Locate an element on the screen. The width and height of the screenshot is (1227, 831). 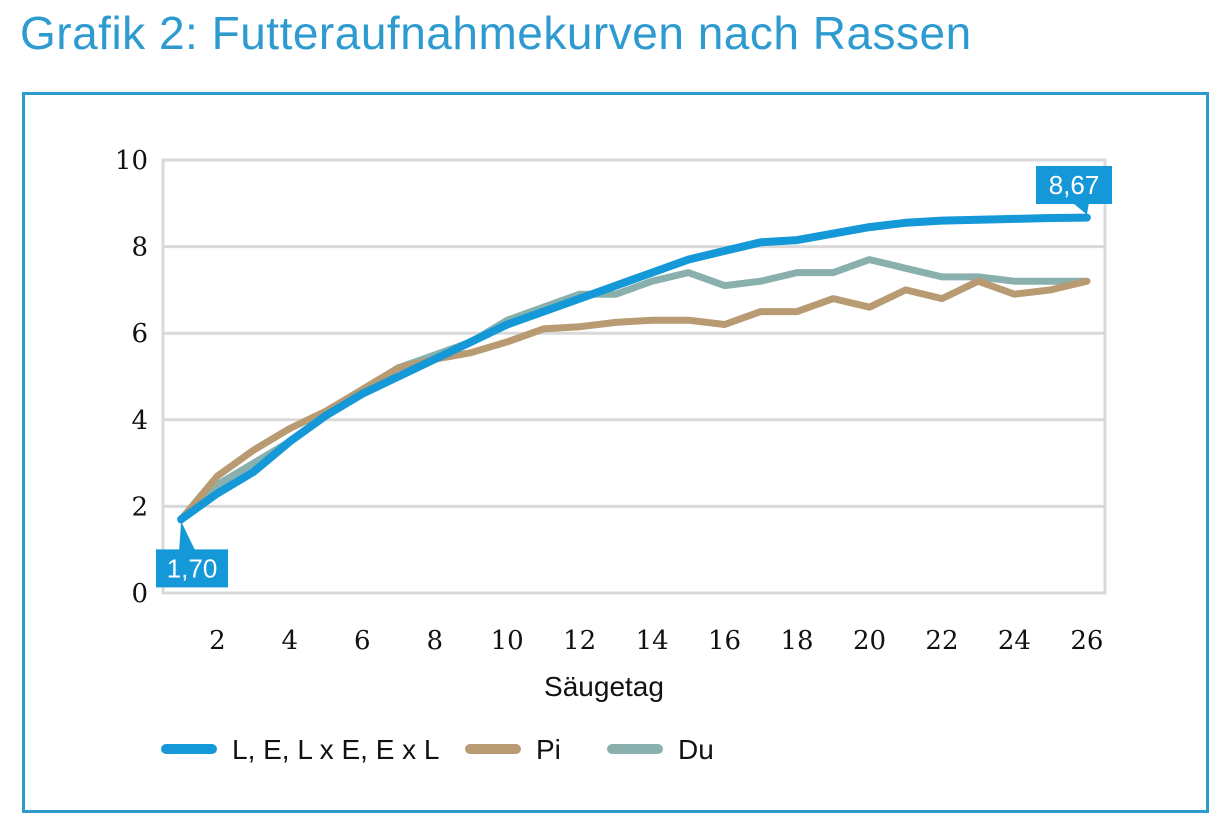
x-axis-ticks: 2 4 6 8 10 12 14 16 18 20 22 24 26 is located at coordinates (656, 641).